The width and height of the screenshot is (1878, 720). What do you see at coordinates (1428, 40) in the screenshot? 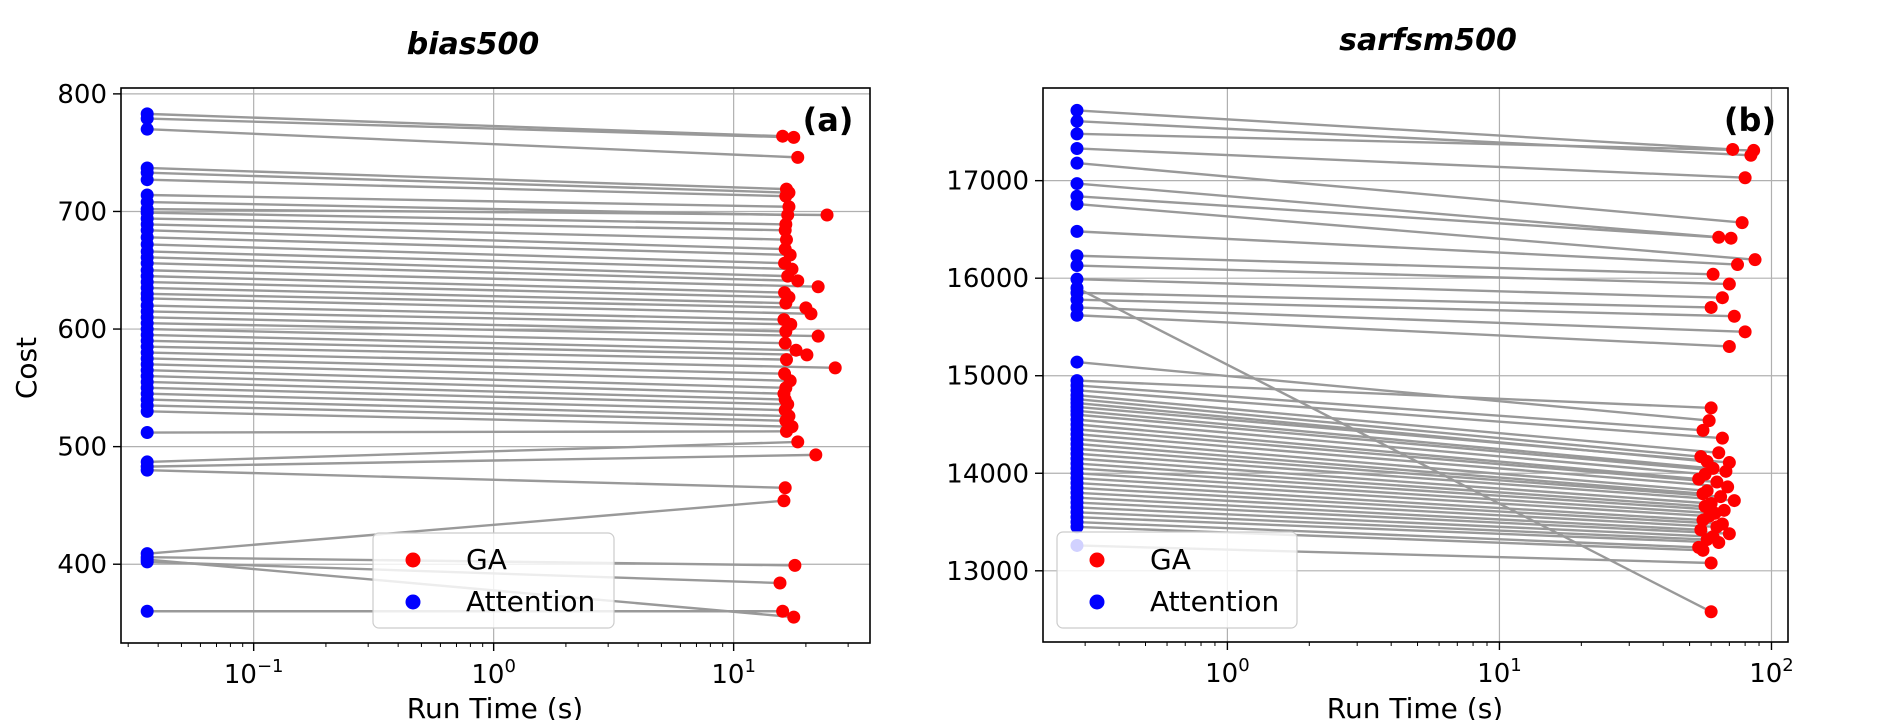
I see `chart-title: sarfsm500` at bounding box center [1428, 40].